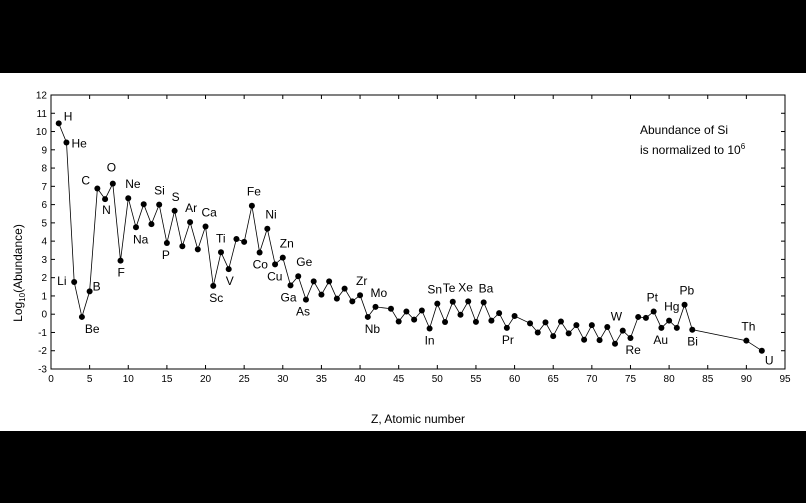 Image resolution: width=806 pixels, height=503 pixels. What do you see at coordinates (42, 333) in the screenshot?
I see `y-tick-label: -1` at bounding box center [42, 333].